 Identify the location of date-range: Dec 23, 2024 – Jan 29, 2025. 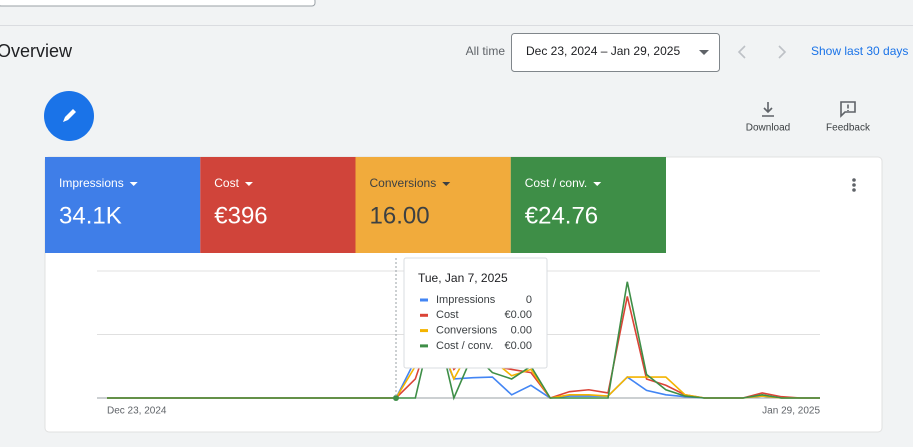
(603, 51).